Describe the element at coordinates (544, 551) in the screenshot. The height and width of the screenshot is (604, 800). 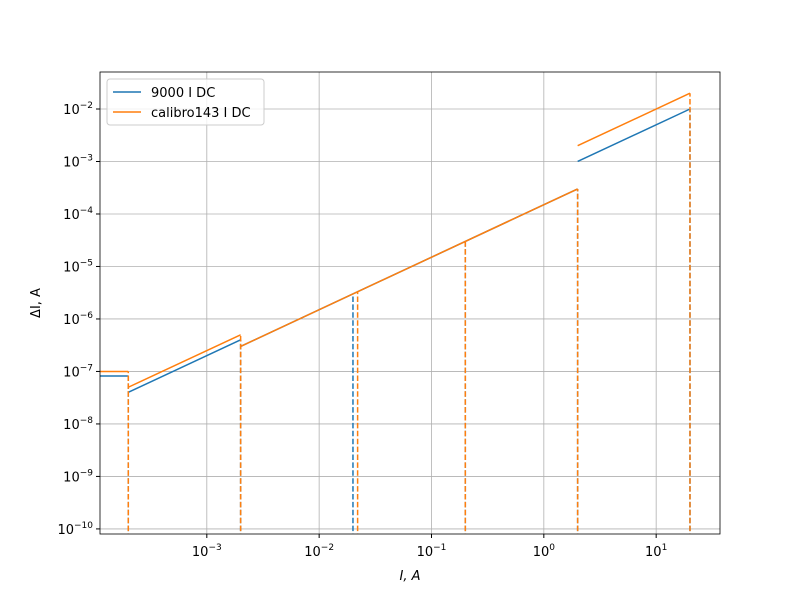
I see `x-tick-label: 10⁰` at that location.